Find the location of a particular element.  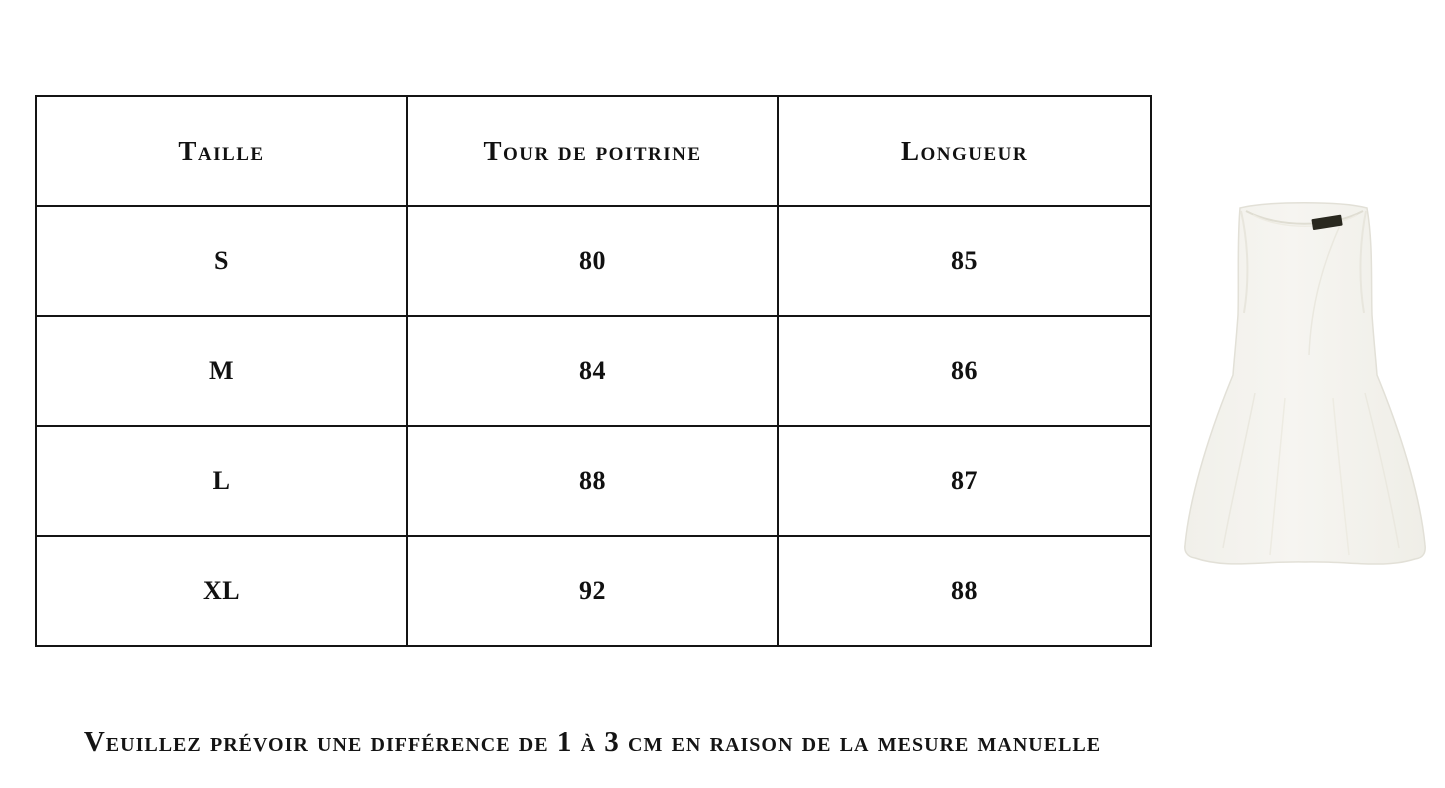

cell-size: XL is located at coordinates (221, 591).